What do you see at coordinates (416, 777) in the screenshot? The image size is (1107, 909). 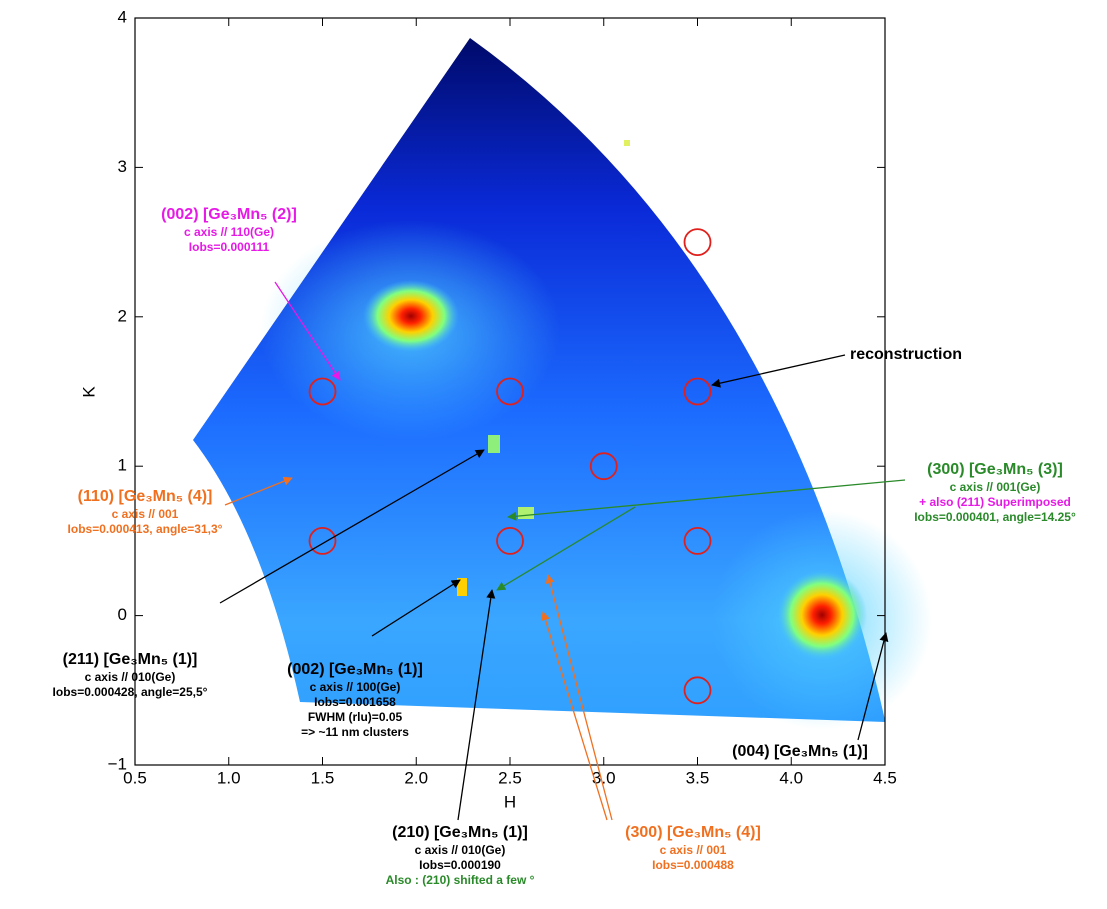 I see `x-tick-label: 2.0` at bounding box center [416, 777].